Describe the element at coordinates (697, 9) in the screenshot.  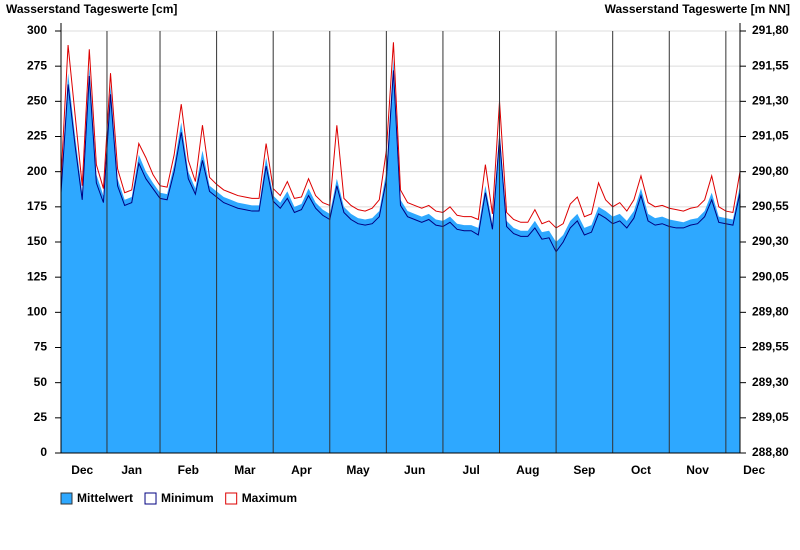
I see `y2-axis-title: Wasserstand Tageswerte [m NN]` at that location.